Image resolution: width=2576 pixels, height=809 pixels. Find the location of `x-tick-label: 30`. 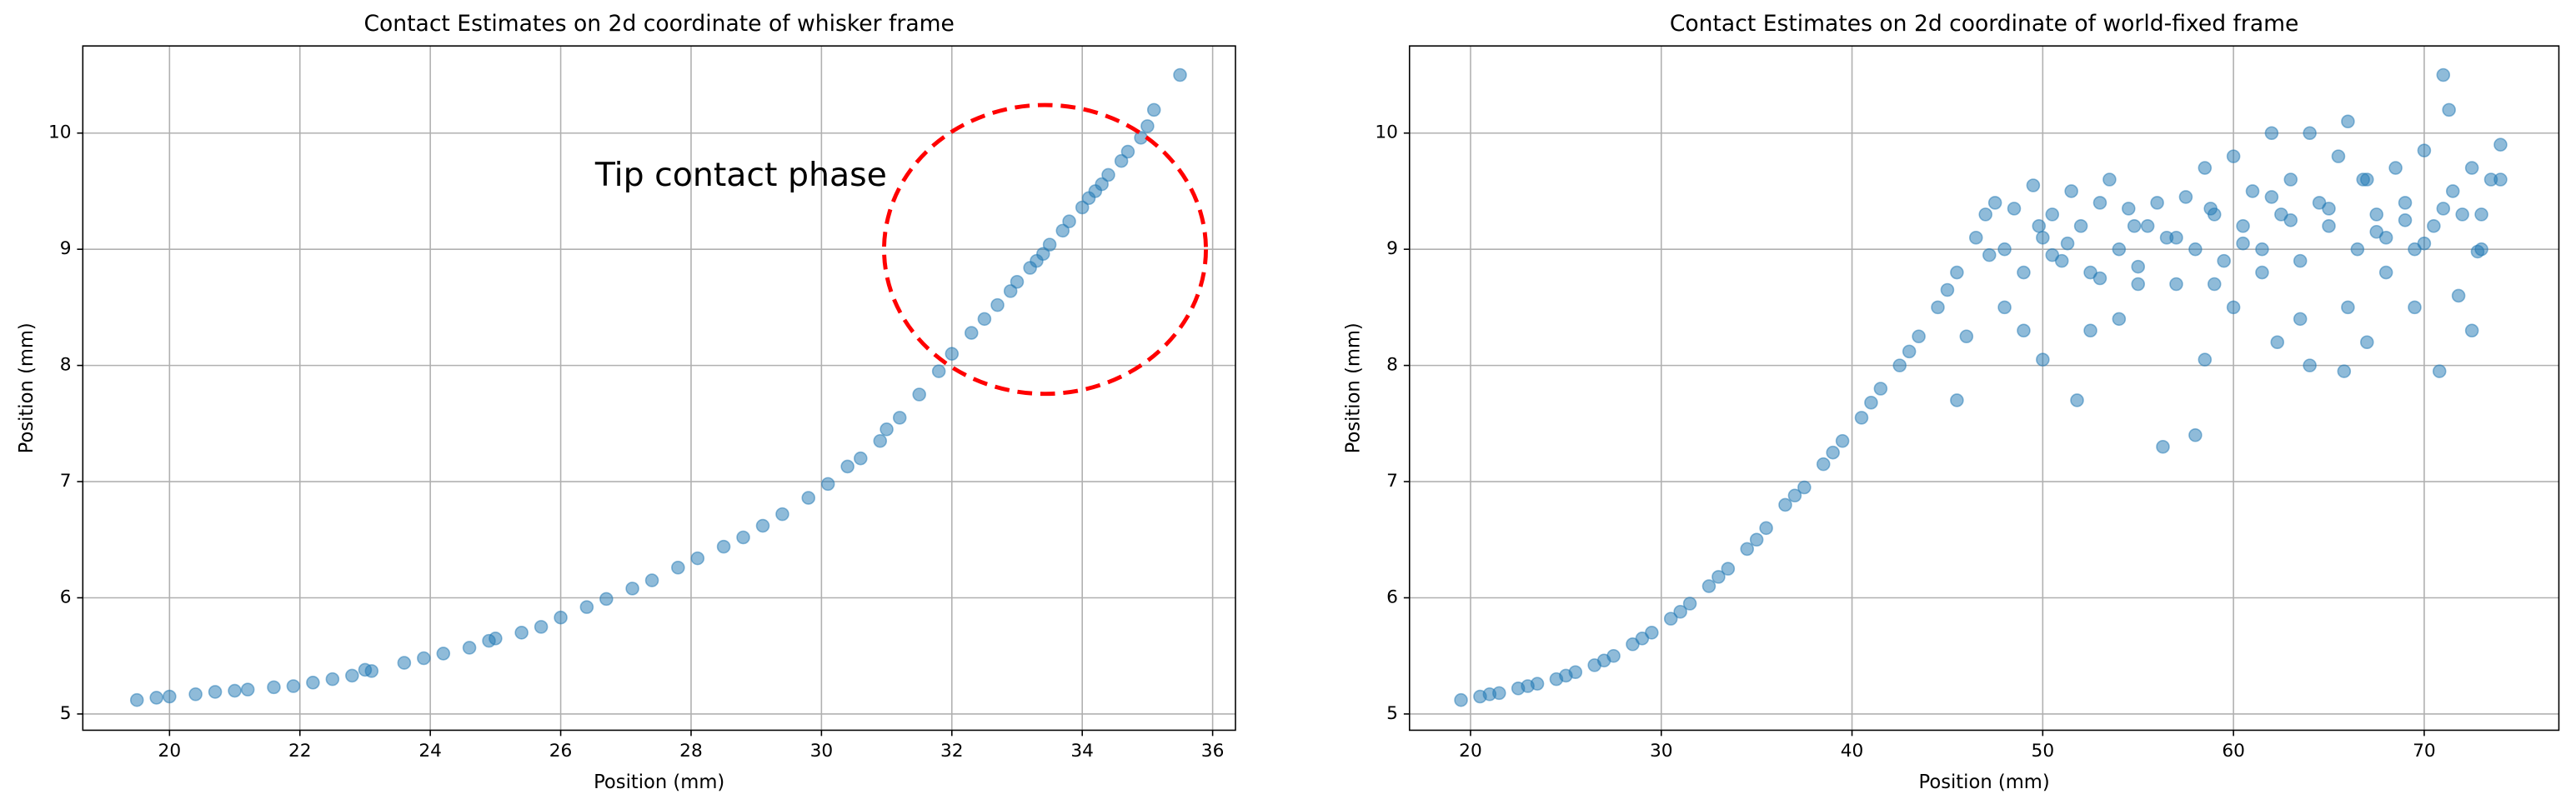

x-tick-label: 30 is located at coordinates (1661, 751).